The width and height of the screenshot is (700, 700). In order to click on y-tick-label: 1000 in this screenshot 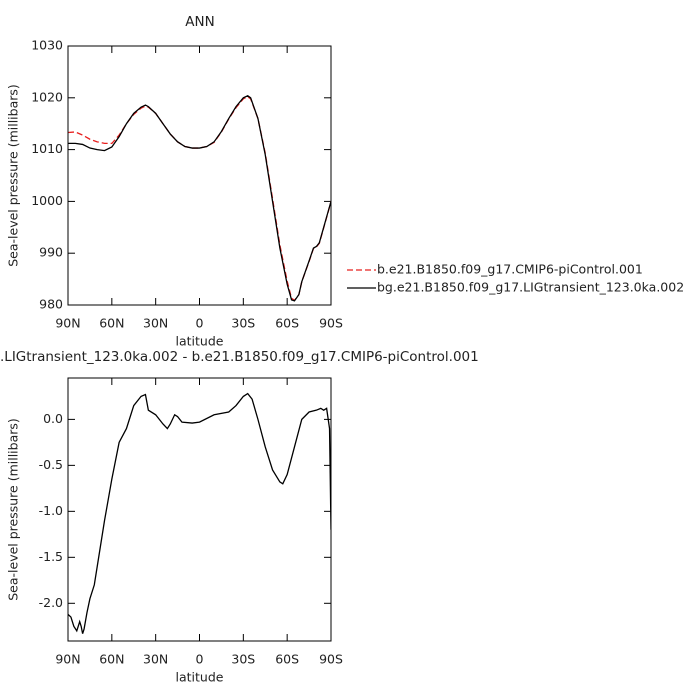, I will do `click(47, 200)`.